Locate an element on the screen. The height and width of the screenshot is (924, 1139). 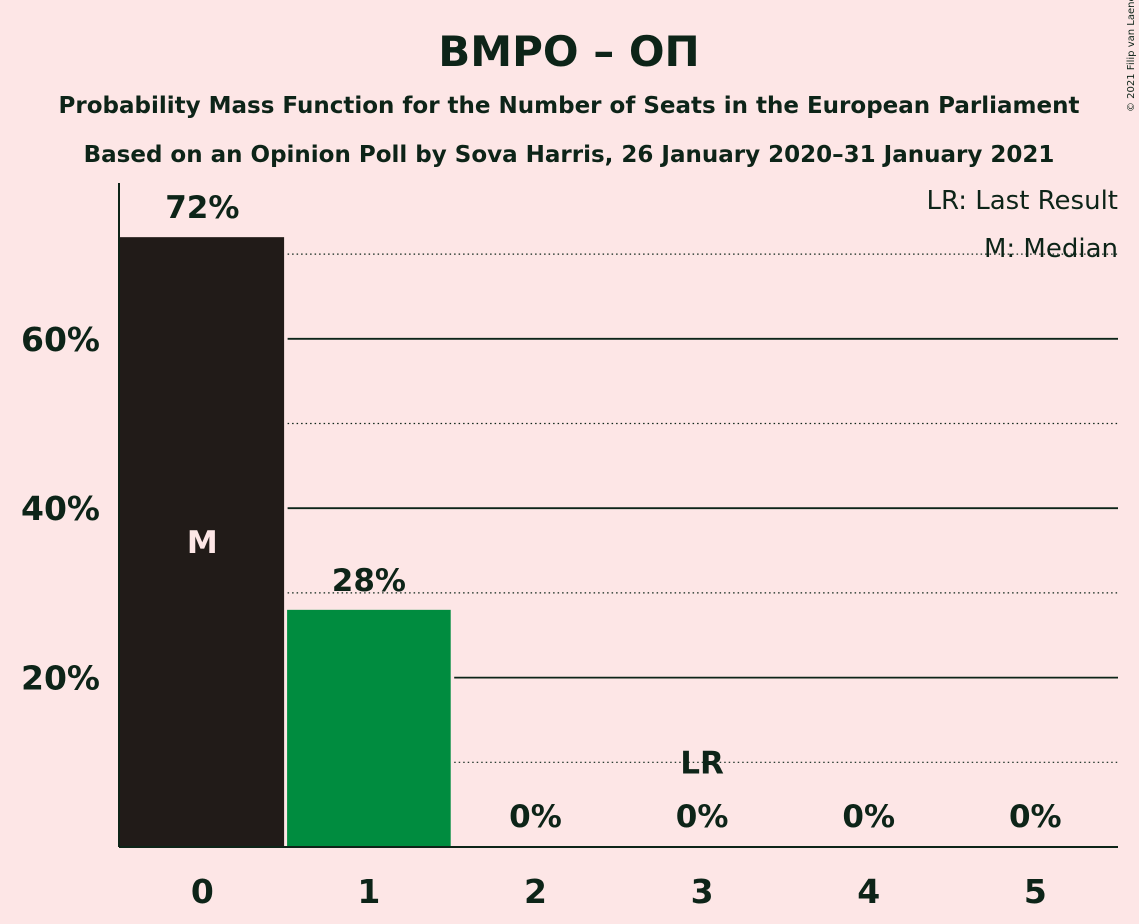
legend-median: M: Median is located at coordinates (1051, 249).